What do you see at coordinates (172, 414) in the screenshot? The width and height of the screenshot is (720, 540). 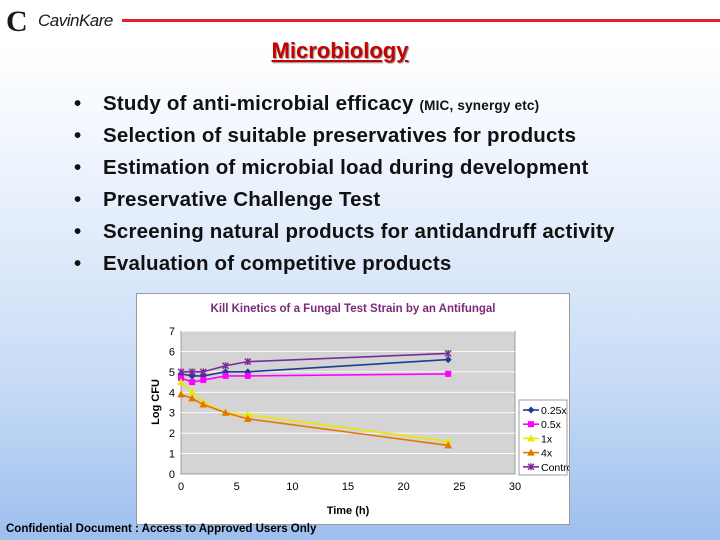 I see `y-tick-label: 3` at bounding box center [172, 414].